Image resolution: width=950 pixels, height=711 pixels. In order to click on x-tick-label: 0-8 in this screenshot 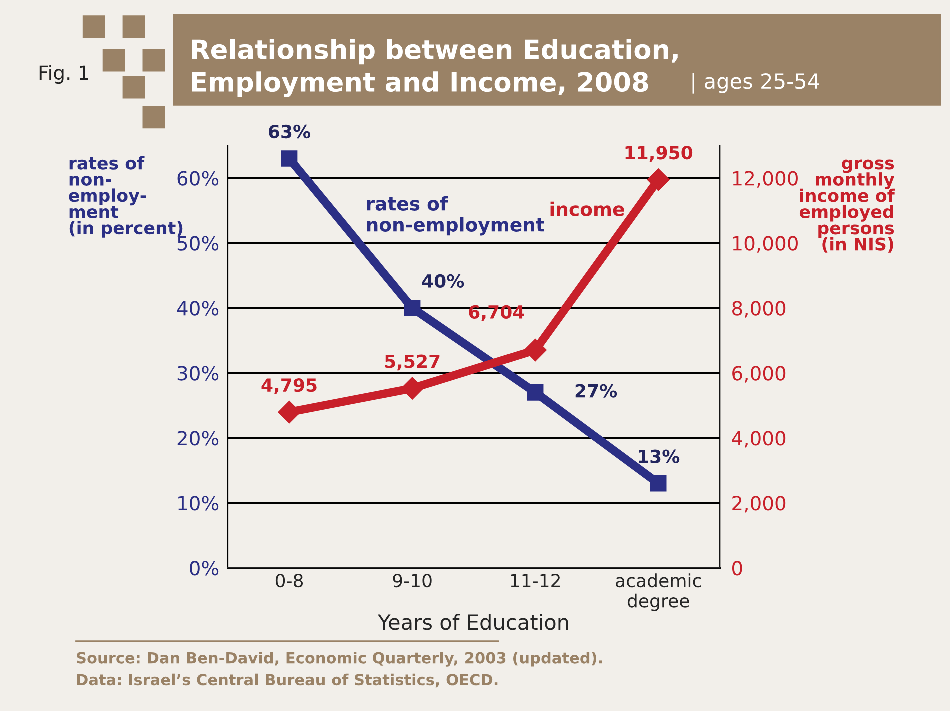, I will do `click(290, 581)`.